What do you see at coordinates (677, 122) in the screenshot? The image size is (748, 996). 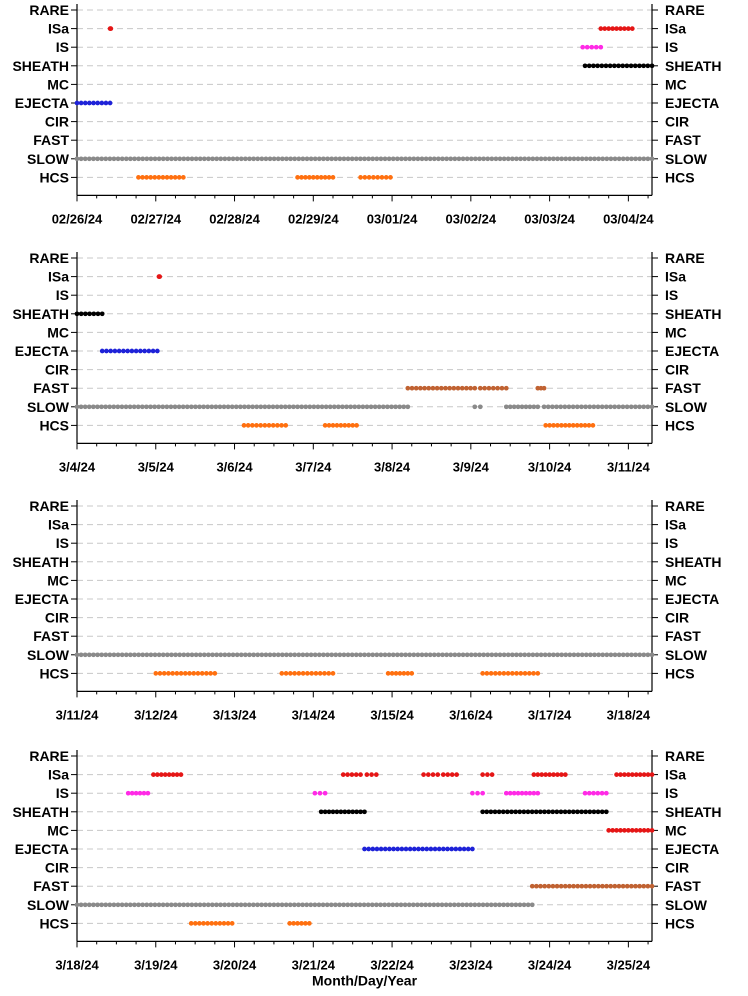 I see `category-label-right: CIR` at bounding box center [677, 122].